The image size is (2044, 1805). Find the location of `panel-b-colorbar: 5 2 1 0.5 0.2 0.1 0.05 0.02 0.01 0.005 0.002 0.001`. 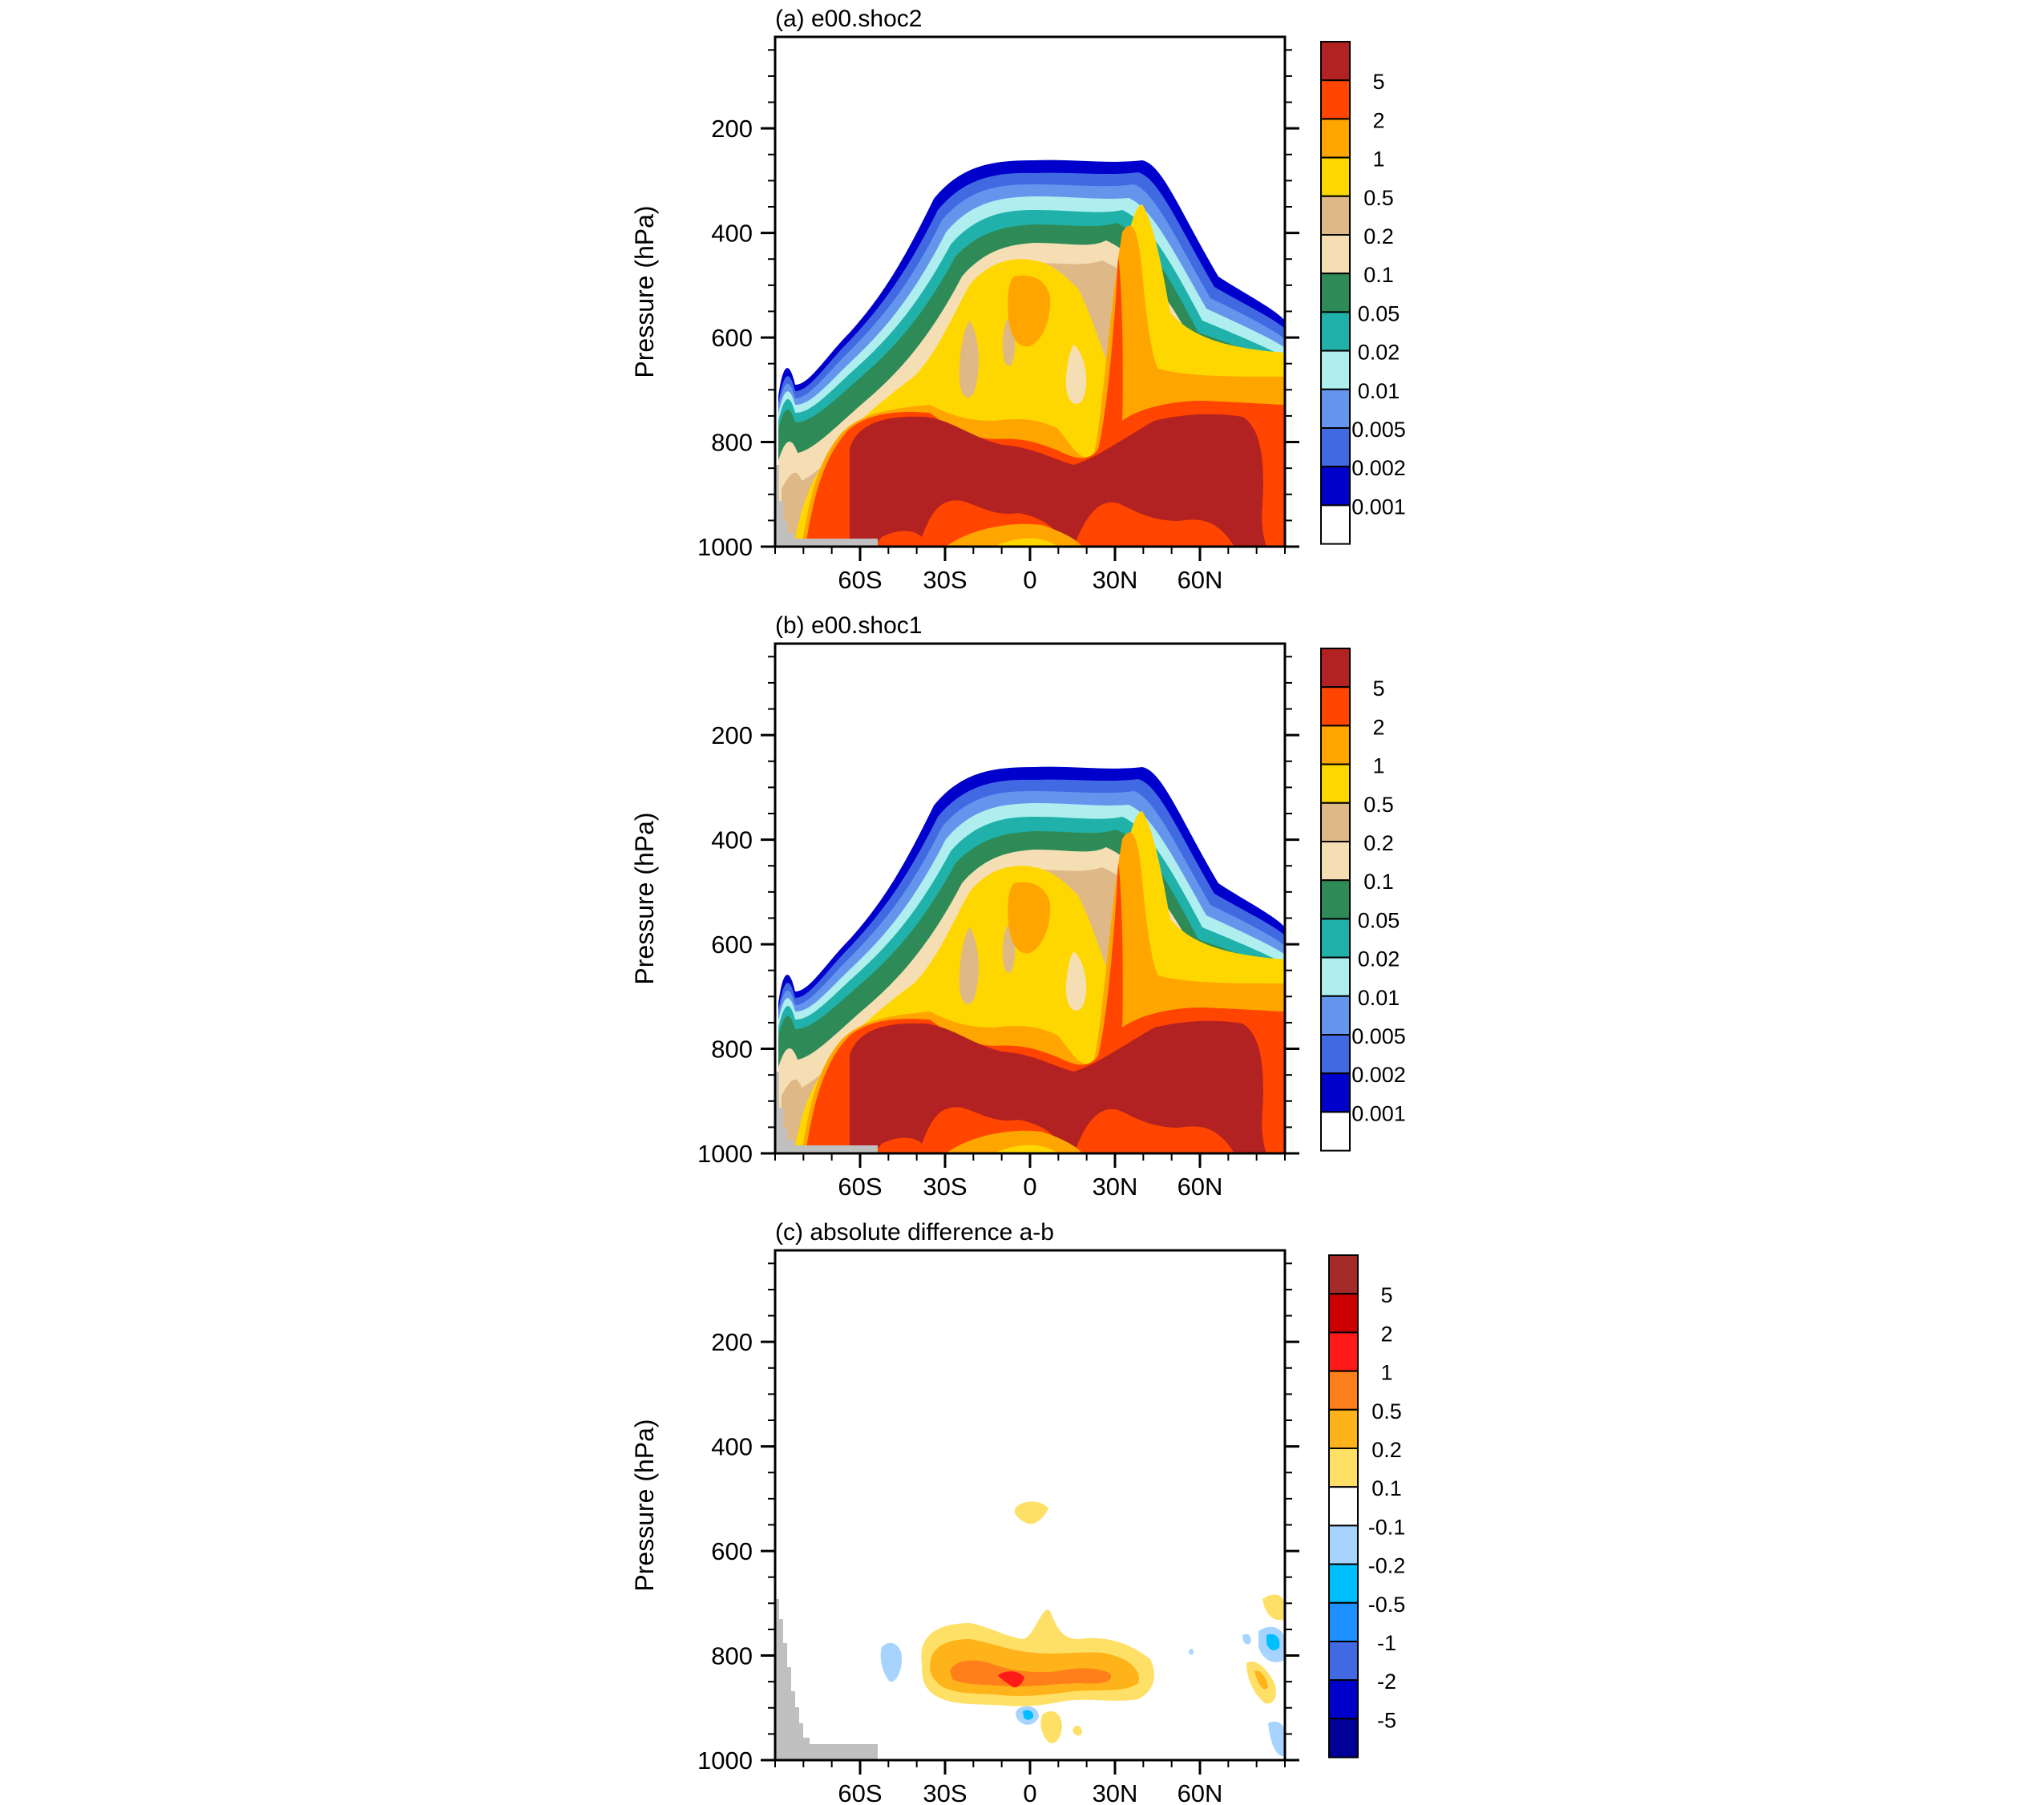

panel-b-colorbar: 5 2 1 0.5 0.2 0.1 0.05 0.02 0.01 0.005 0.002 0.001 is located at coordinates (1363, 900).